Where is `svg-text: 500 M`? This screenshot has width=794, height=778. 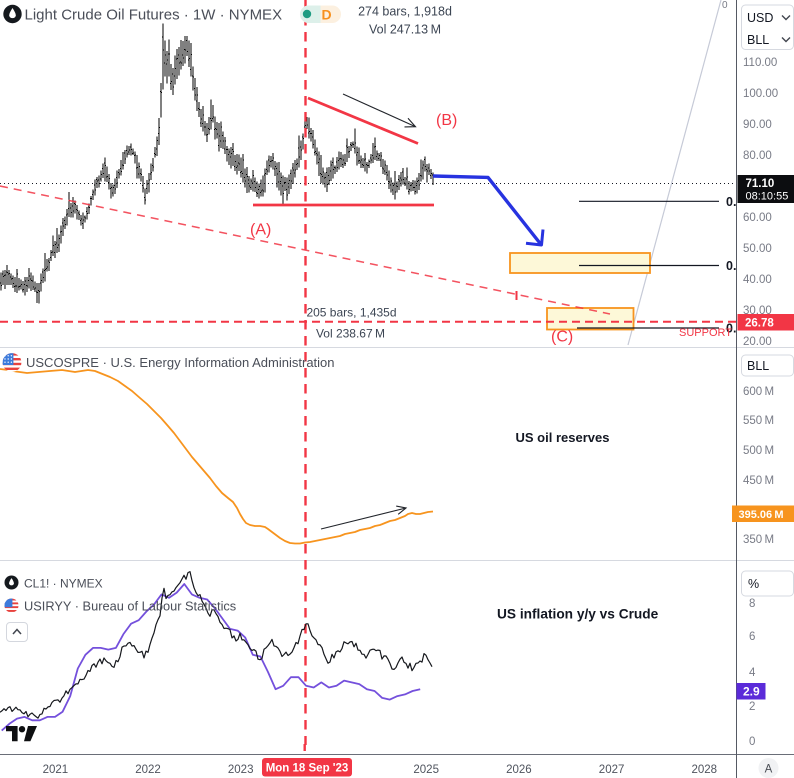
svg-text: 500 M is located at coordinates (758, 451).